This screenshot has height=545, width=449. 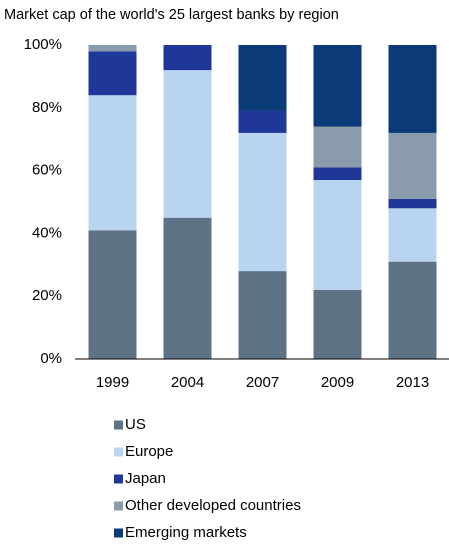 What do you see at coordinates (47, 232) in the screenshot?
I see `y-tick-label: 40%` at bounding box center [47, 232].